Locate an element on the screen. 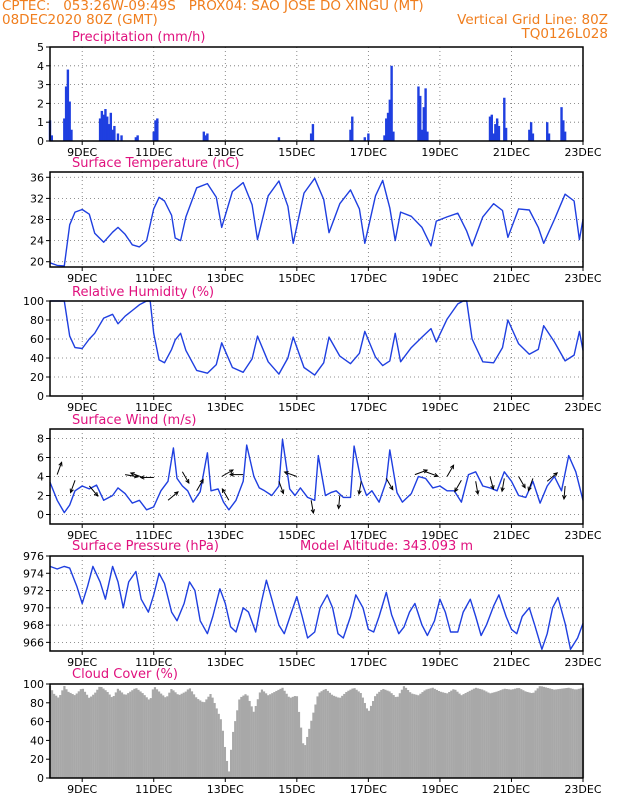 The image size is (618, 800). wind-xtick-label: 15DEC is located at coordinates (296, 535).